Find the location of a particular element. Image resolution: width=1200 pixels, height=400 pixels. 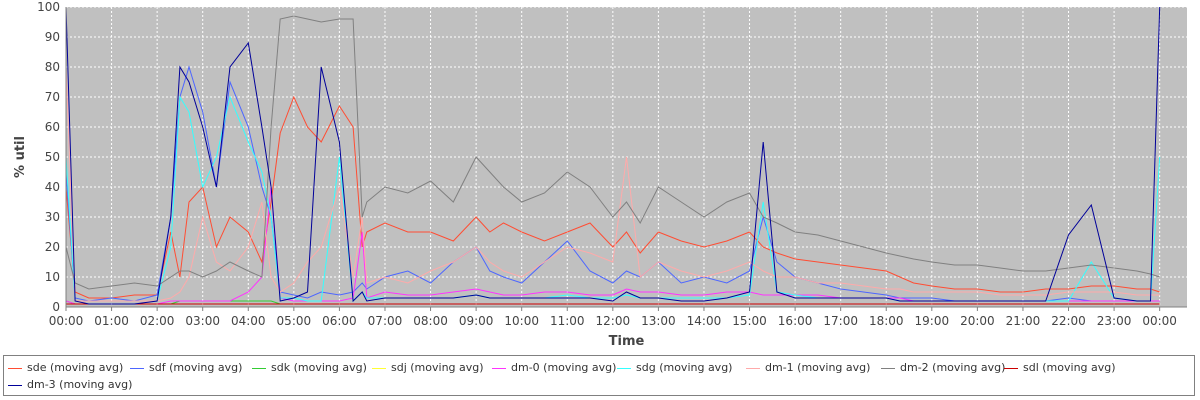

x-tick-label: 11:00 is located at coordinates (567, 321).